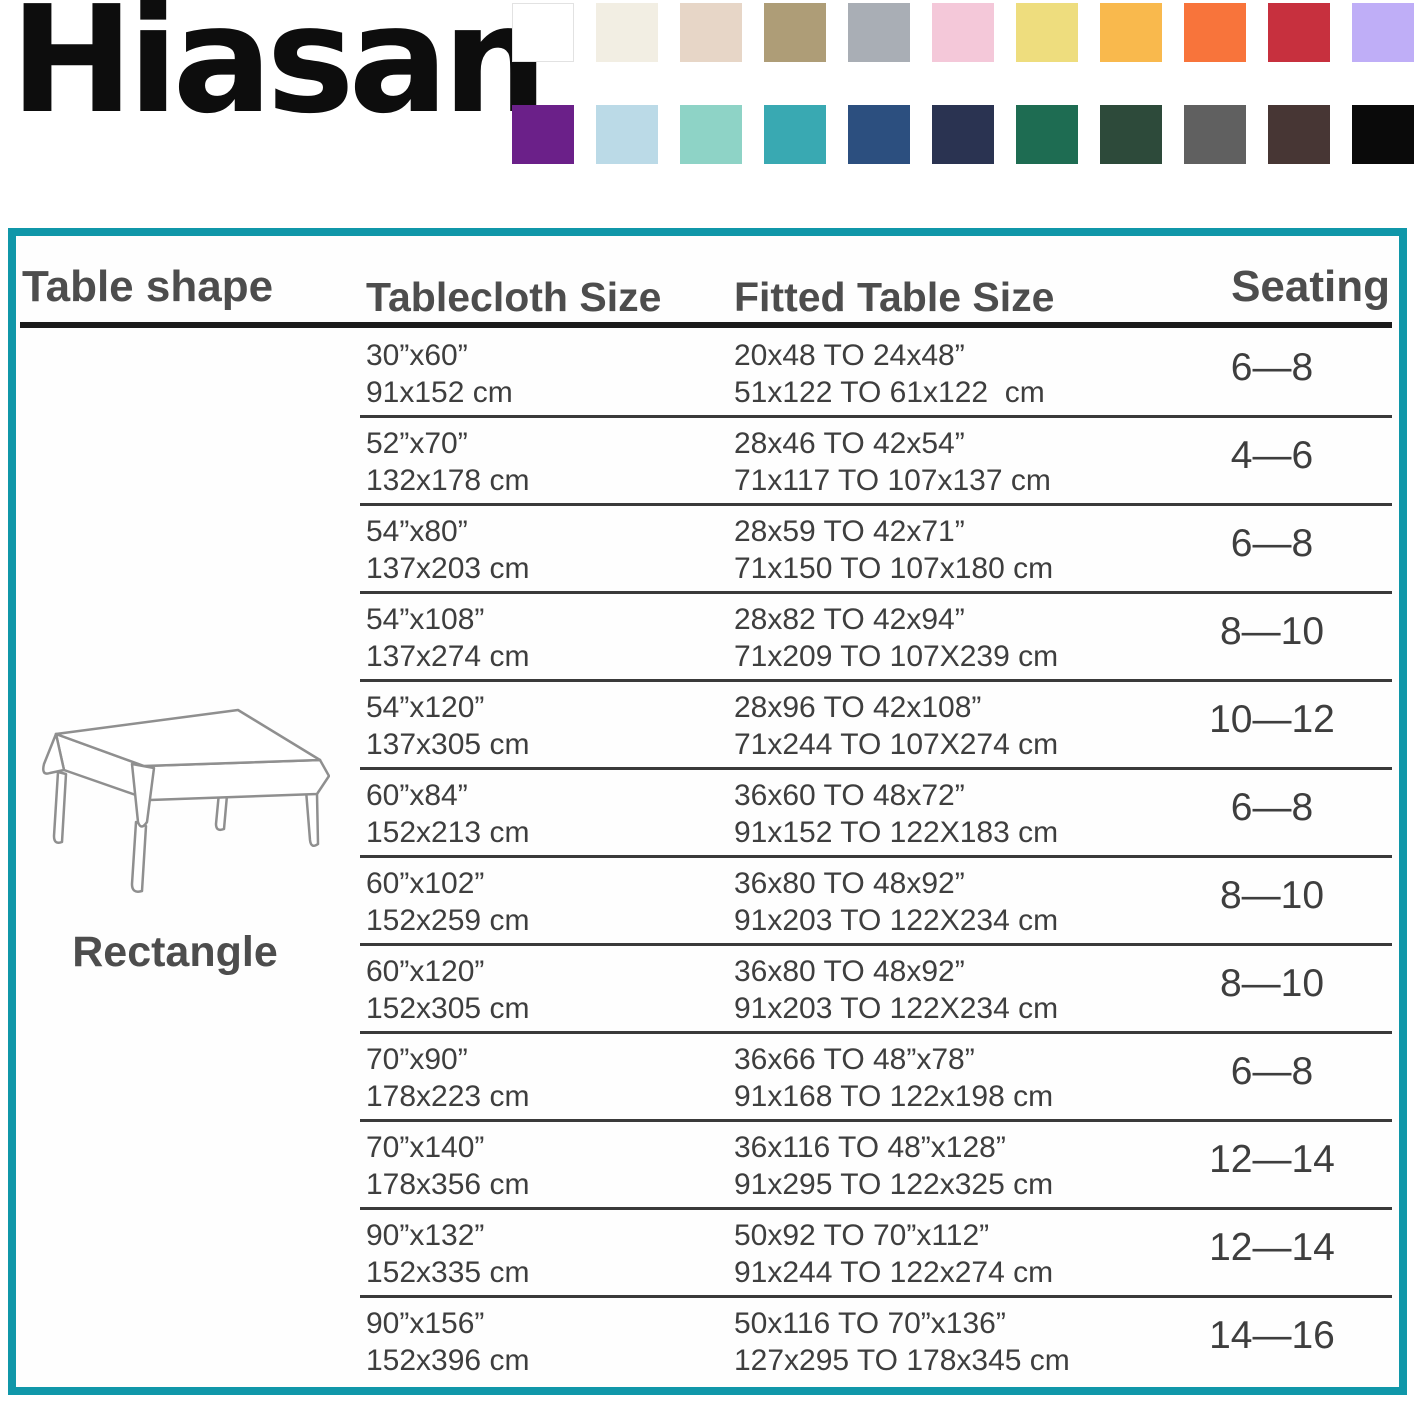 This screenshot has height=1402, width=1417. Describe the element at coordinates (417, 531) in the screenshot. I see `tablecloth-size-inches: 54”x80”` at that location.